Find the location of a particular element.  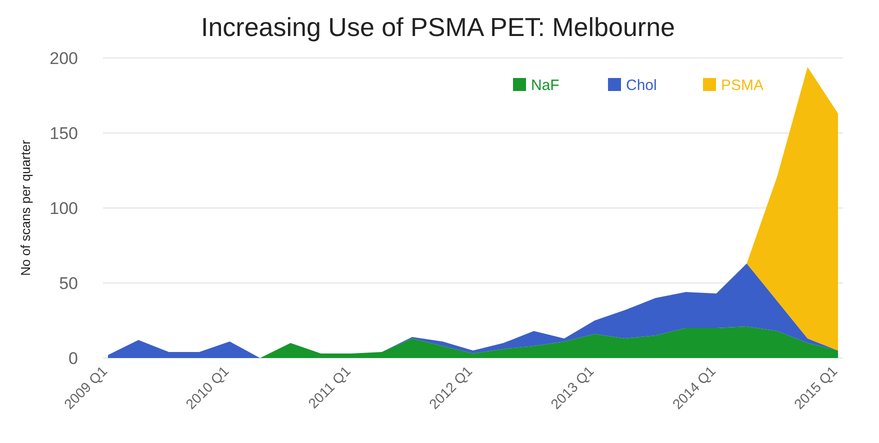

legend-label: Chol is located at coordinates (641, 85).